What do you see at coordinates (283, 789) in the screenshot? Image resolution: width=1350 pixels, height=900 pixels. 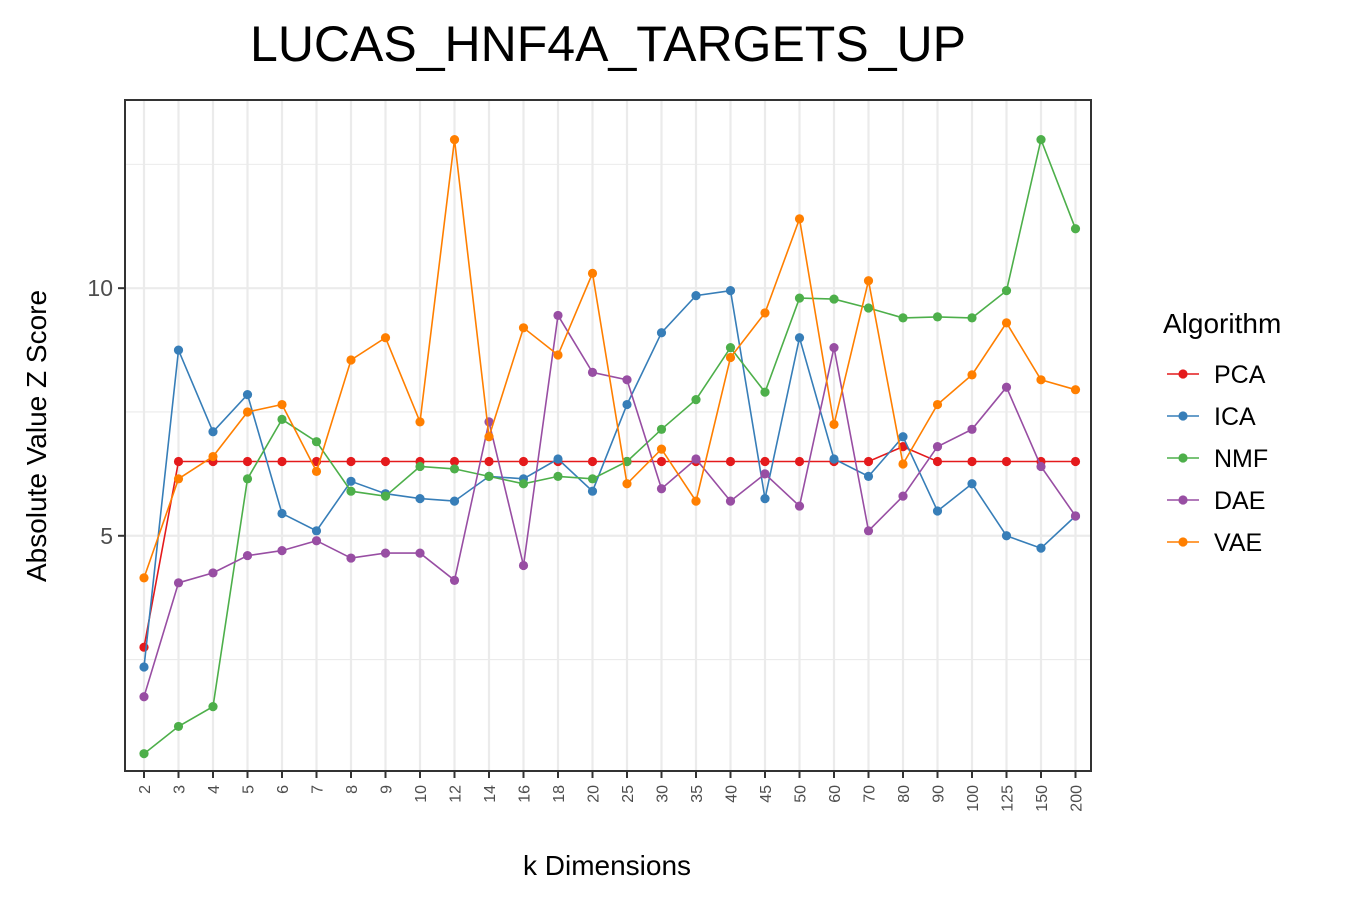 I see `x-tick-label: 6` at bounding box center [283, 789].